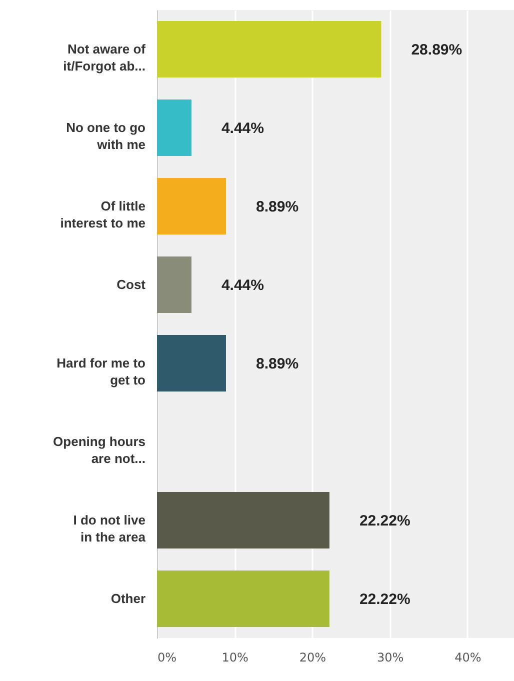  What do you see at coordinates (101, 371) in the screenshot?
I see `y-tick-label: Hard for me to get to` at bounding box center [101, 371].